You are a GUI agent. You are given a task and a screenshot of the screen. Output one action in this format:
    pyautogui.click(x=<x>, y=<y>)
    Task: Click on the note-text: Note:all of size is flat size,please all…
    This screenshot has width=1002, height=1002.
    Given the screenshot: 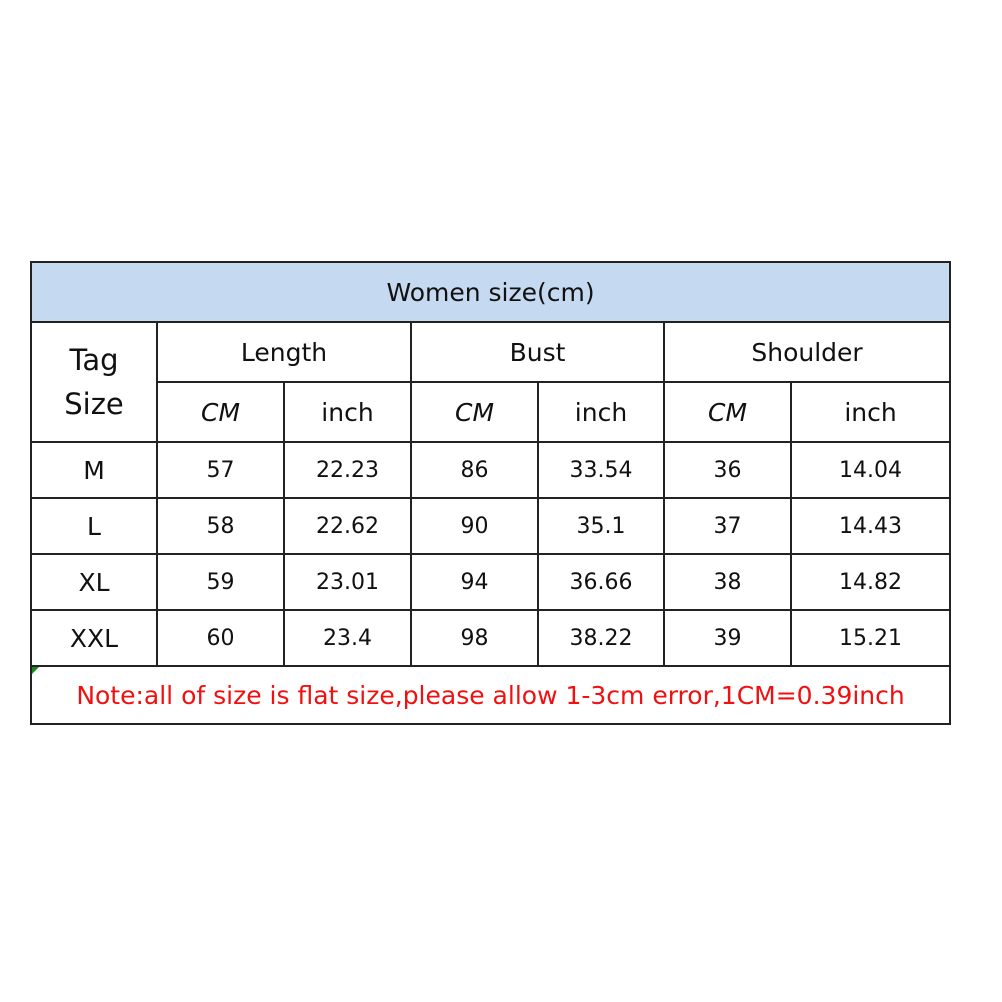 What is the action you would take?
    pyautogui.click(x=490, y=695)
    